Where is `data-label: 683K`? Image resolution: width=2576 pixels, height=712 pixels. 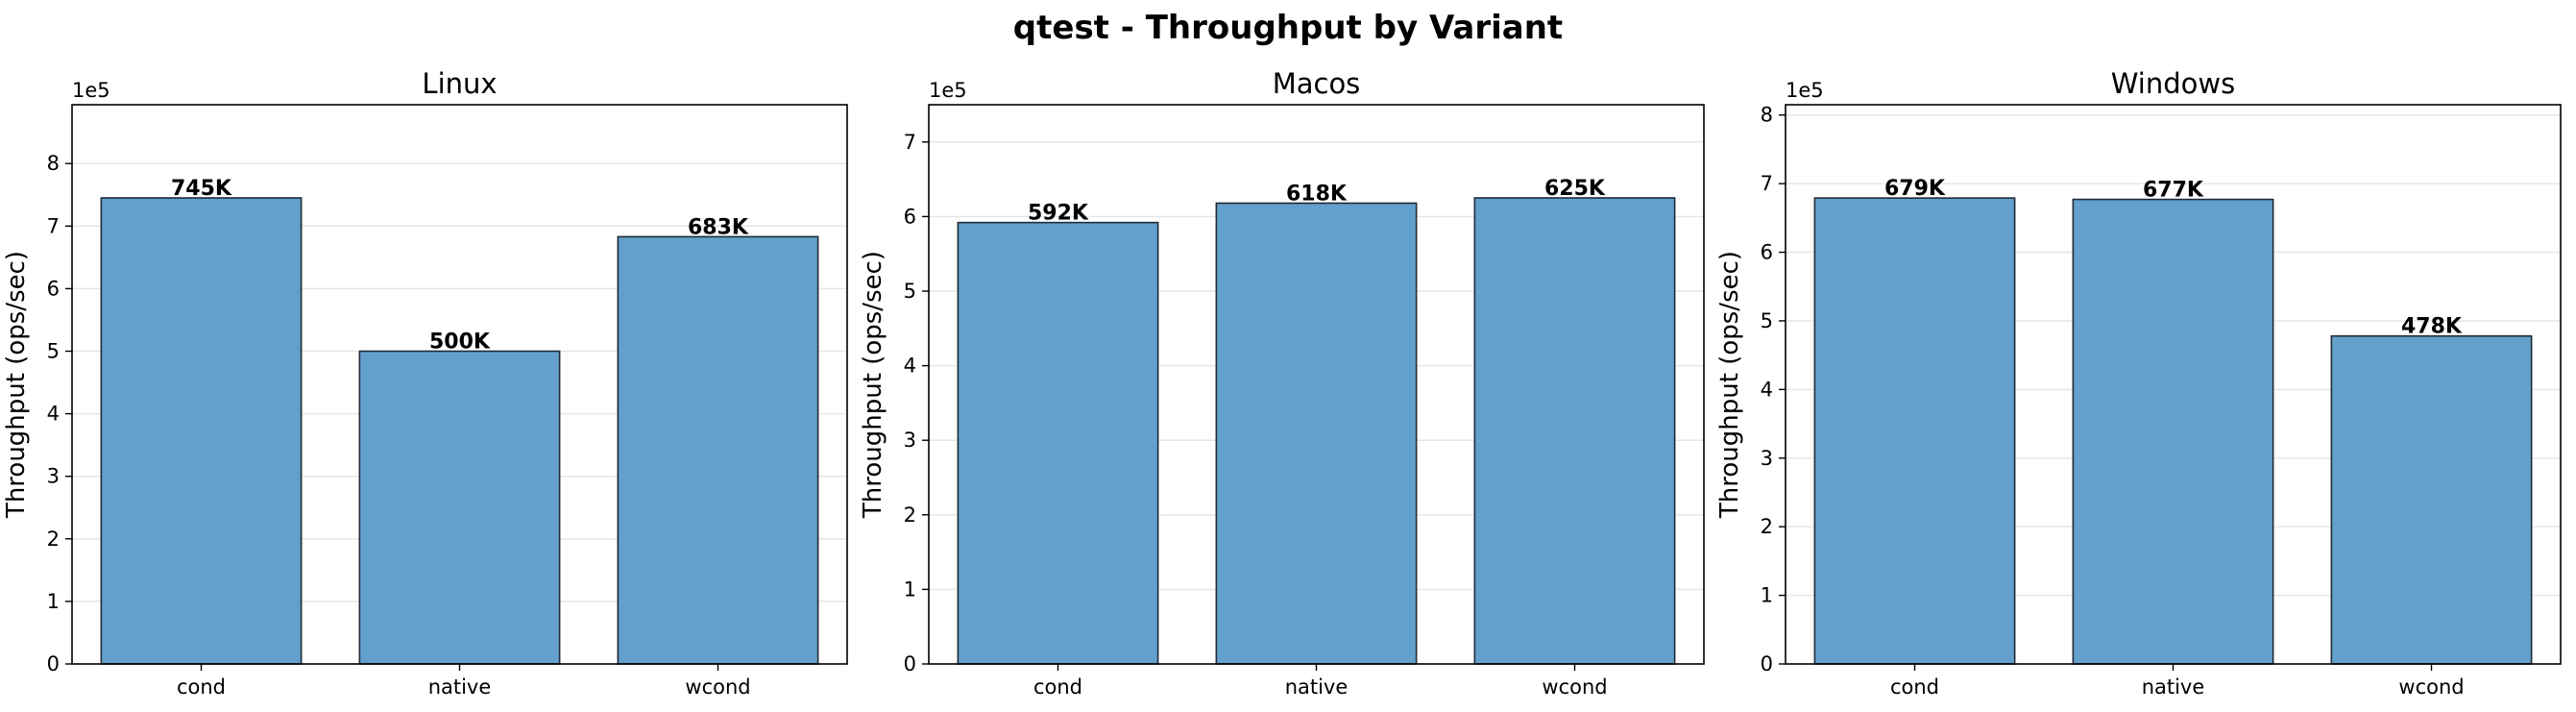
data-label: 683K is located at coordinates (718, 227).